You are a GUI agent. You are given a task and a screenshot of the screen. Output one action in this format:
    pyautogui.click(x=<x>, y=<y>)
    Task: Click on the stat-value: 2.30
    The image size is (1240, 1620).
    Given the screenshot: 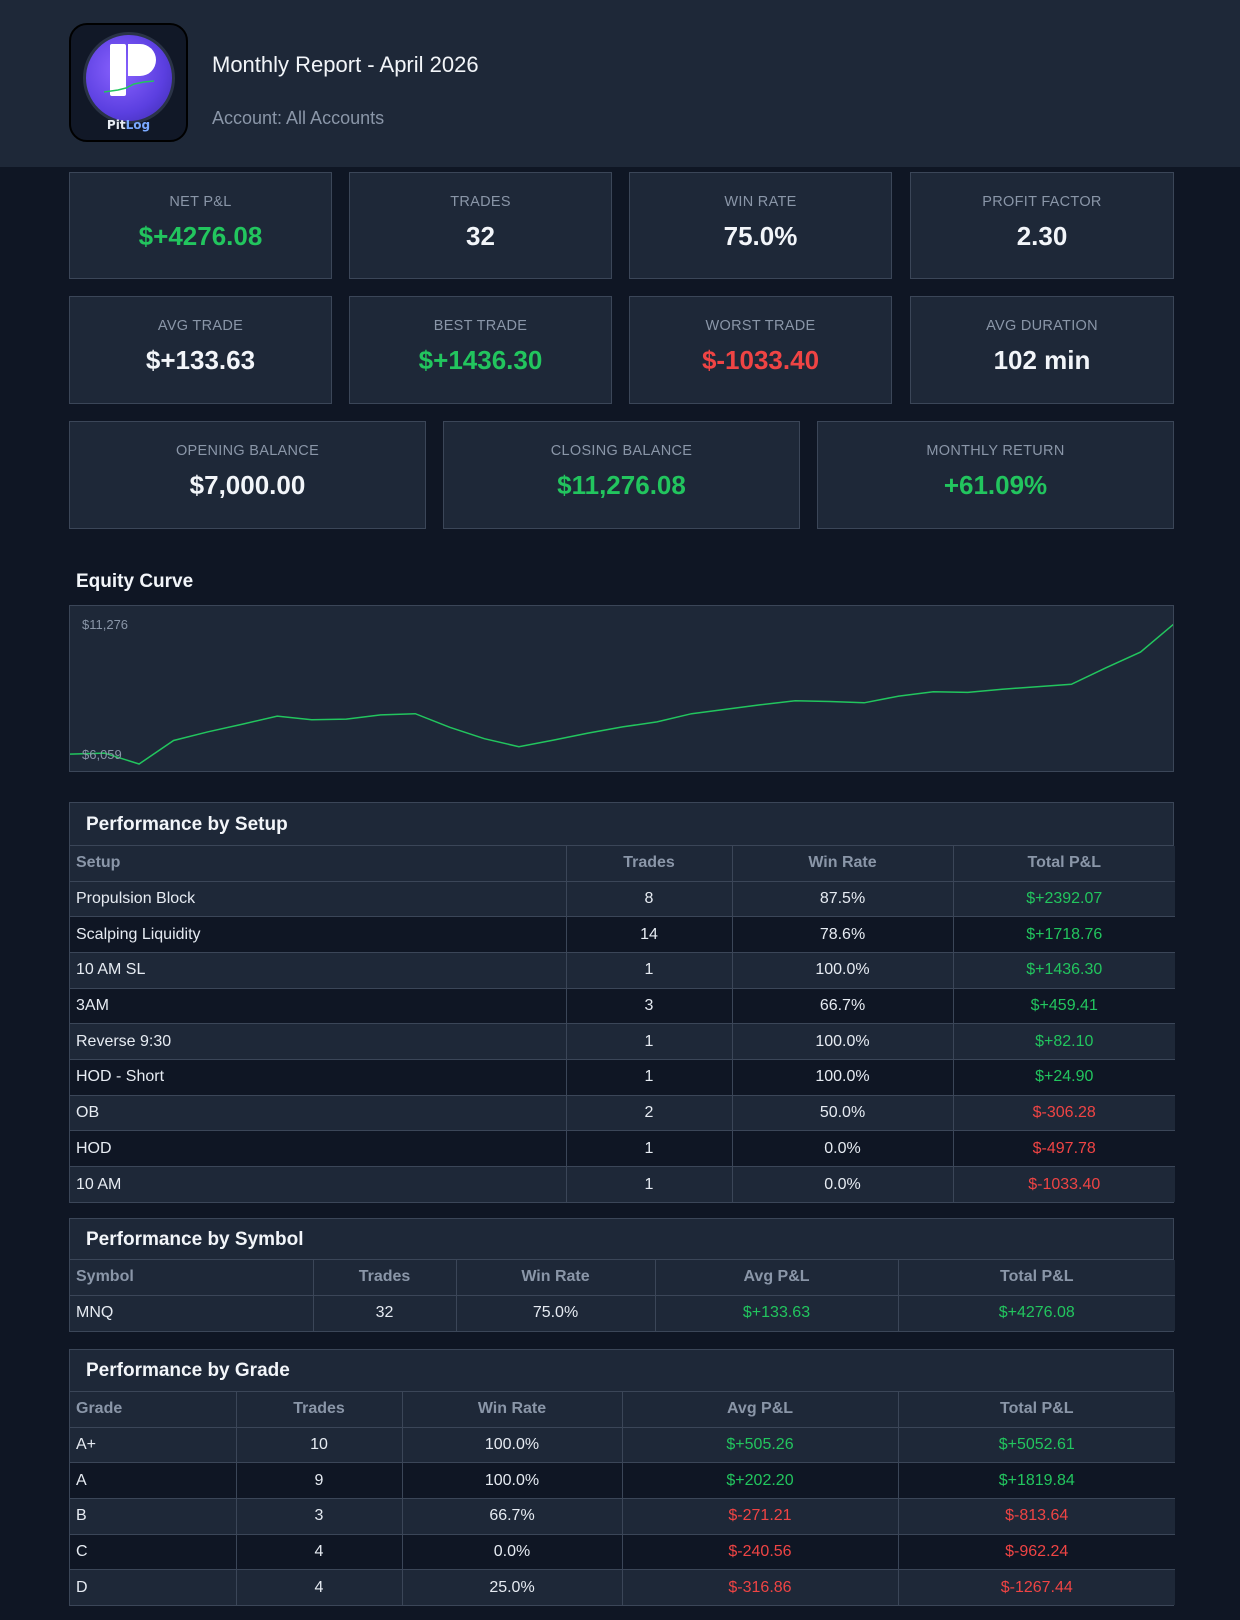 What is the action you would take?
    pyautogui.click(x=1042, y=236)
    